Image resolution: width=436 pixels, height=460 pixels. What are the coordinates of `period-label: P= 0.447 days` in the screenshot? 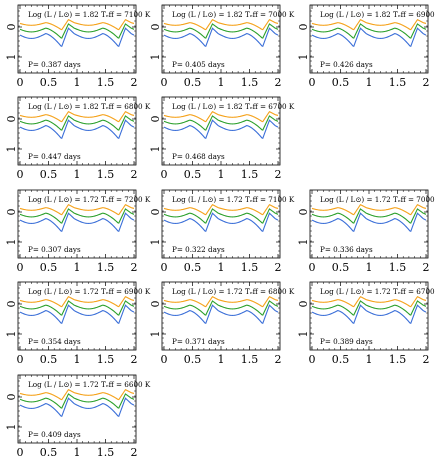 It's located at (54, 156).